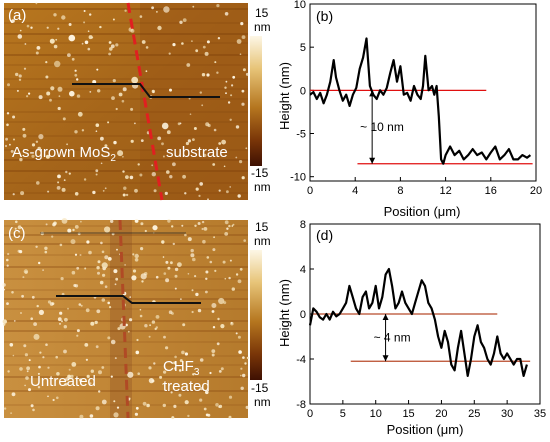 This screenshot has width=550, height=442. Describe the element at coordinates (507, 414) in the screenshot. I see `x-tick-label: 30` at that location.